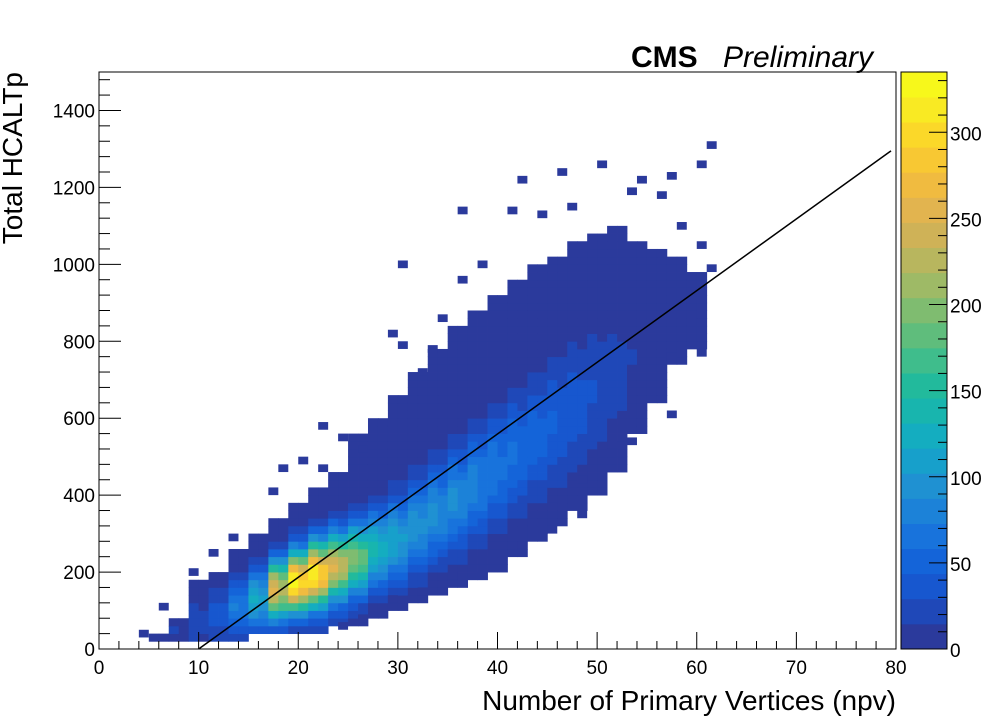 Image resolution: width=996 pixels, height=722 pixels. Describe the element at coordinates (597, 668) in the screenshot. I see `x-tick-label: 50` at that location.